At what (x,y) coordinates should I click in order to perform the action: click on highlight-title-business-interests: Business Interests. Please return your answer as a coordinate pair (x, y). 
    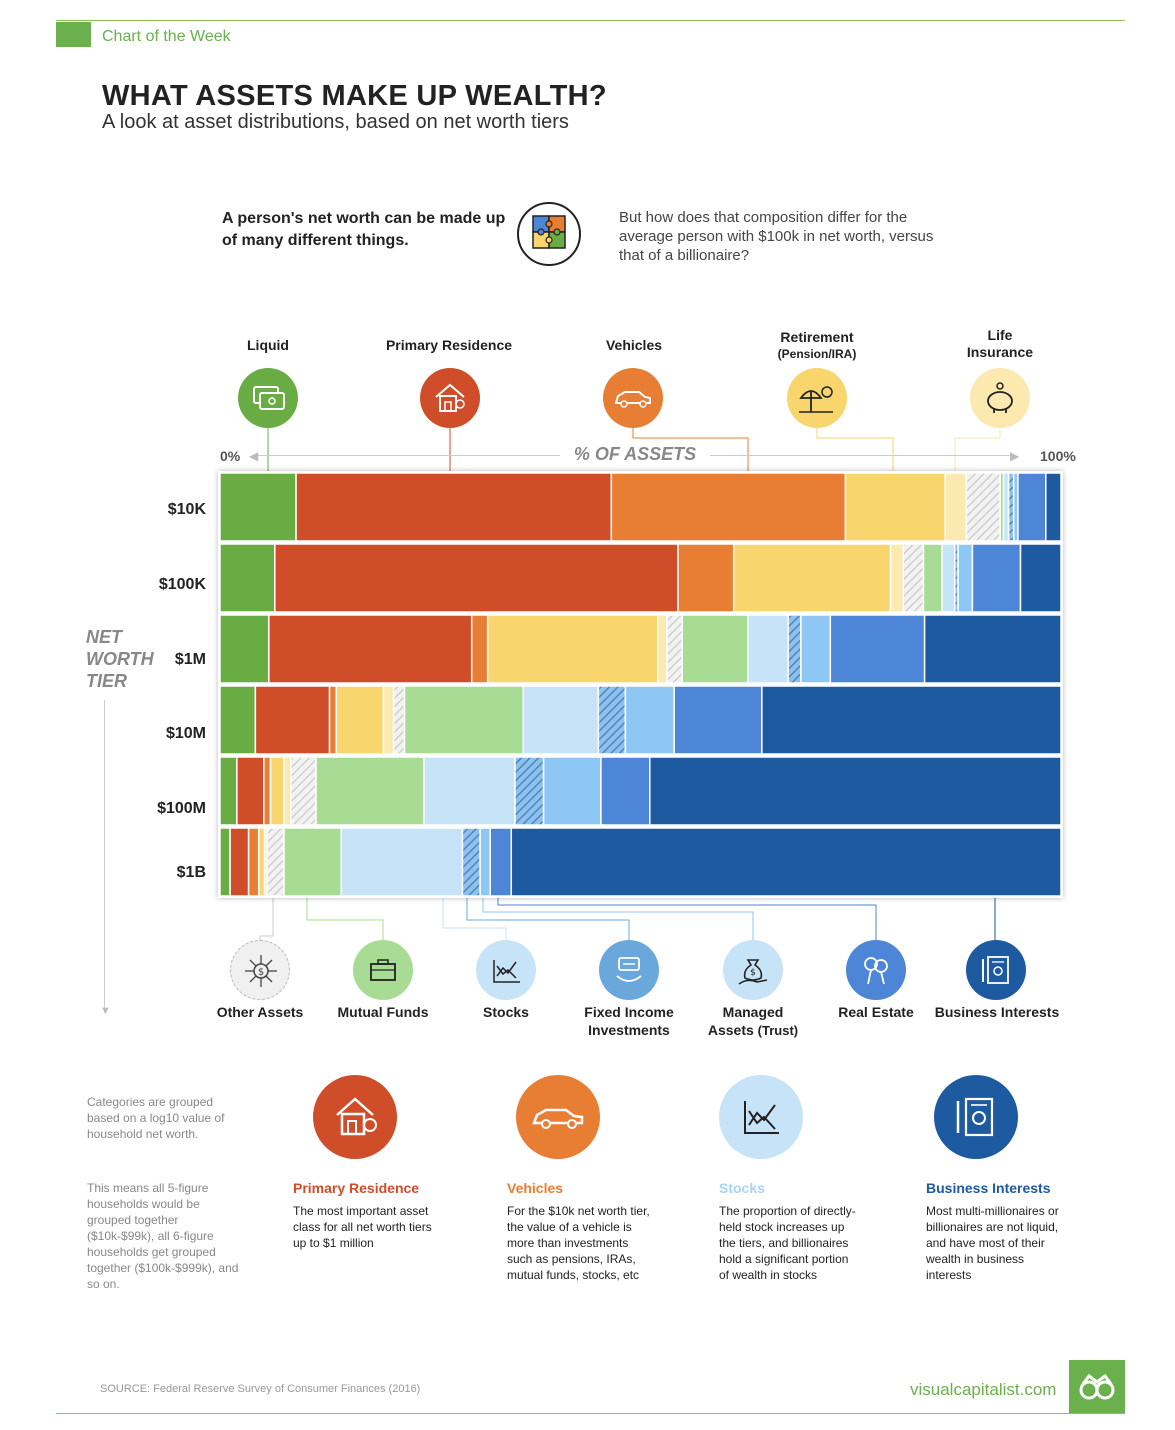
    Looking at the image, I should click on (988, 1188).